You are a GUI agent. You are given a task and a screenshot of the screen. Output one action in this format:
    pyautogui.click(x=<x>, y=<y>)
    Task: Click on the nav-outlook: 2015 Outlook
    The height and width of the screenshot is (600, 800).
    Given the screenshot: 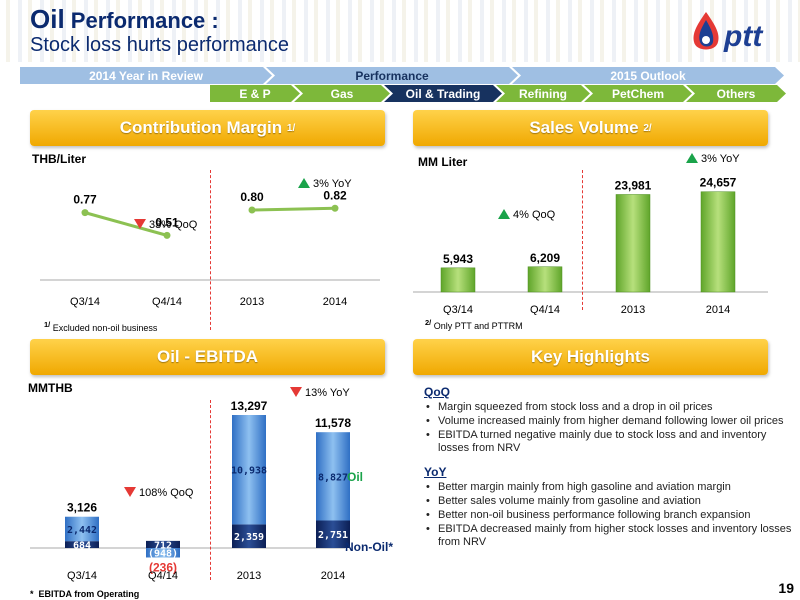 What is the action you would take?
    pyautogui.click(x=648, y=75)
    